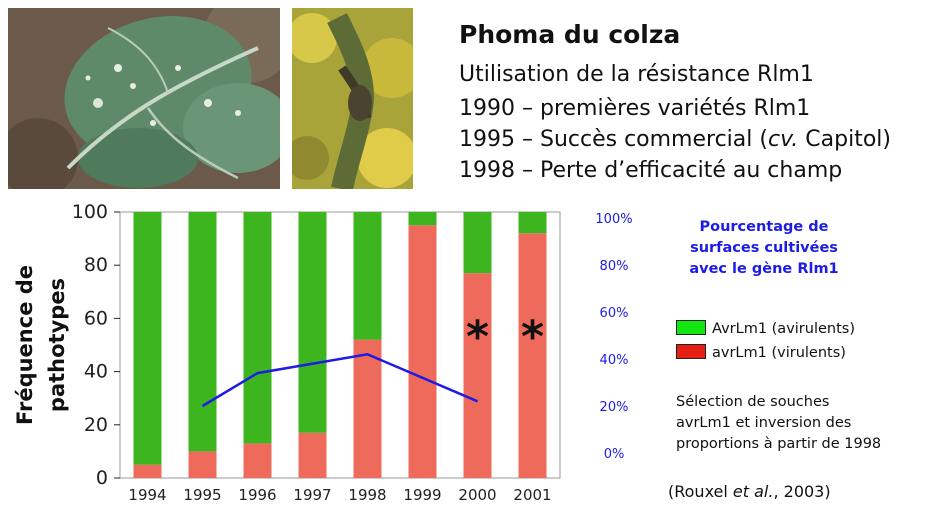 The height and width of the screenshot is (511, 930). What do you see at coordinates (257, 460) in the screenshot?
I see `bar-virulent-1996` at bounding box center [257, 460].